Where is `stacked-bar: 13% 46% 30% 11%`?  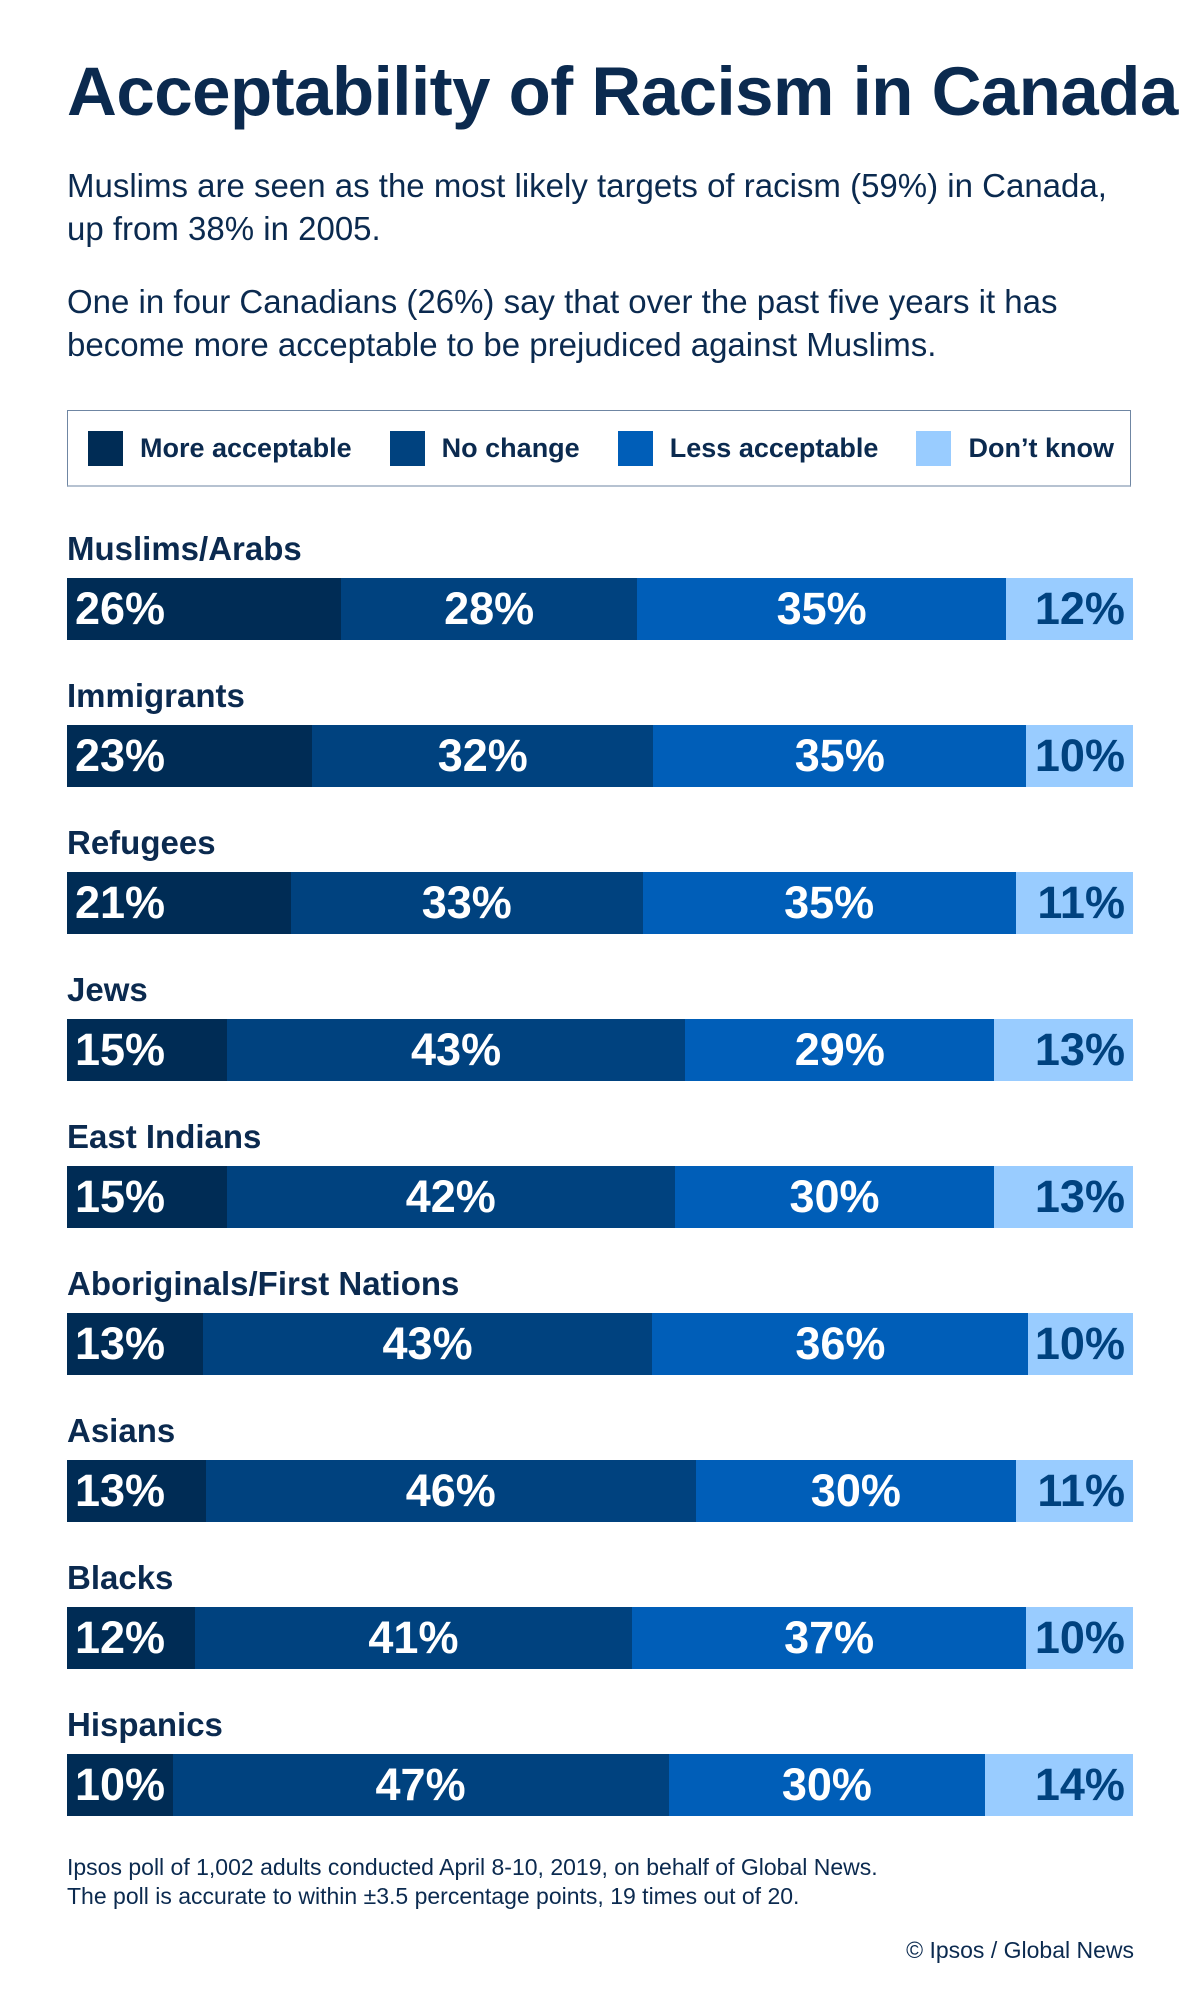
stacked-bar: 13% 46% 30% 11% is located at coordinates (600, 1491).